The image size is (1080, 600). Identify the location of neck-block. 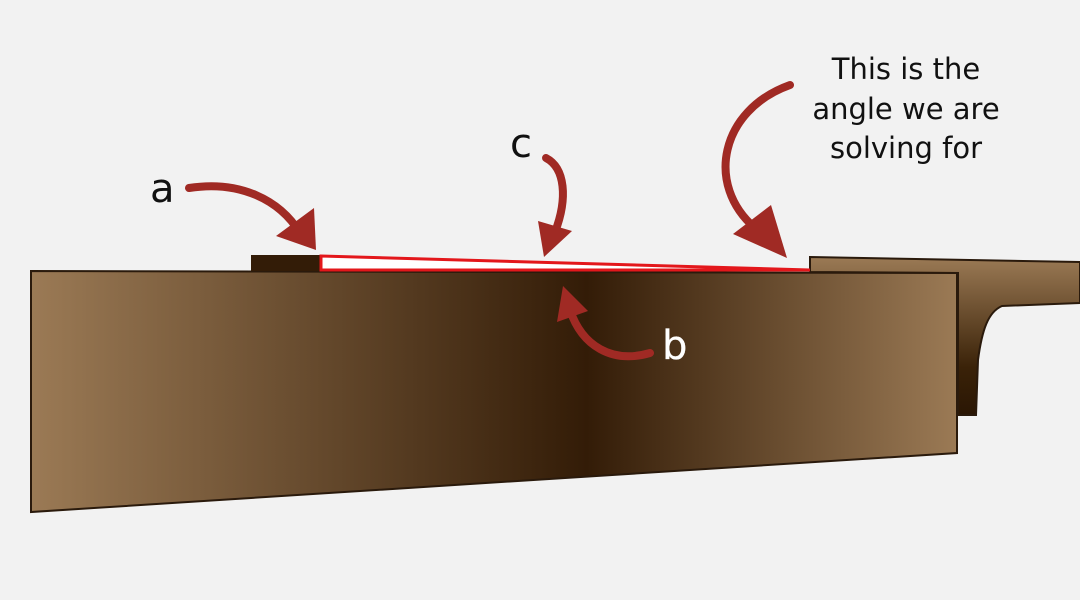
(944, 335).